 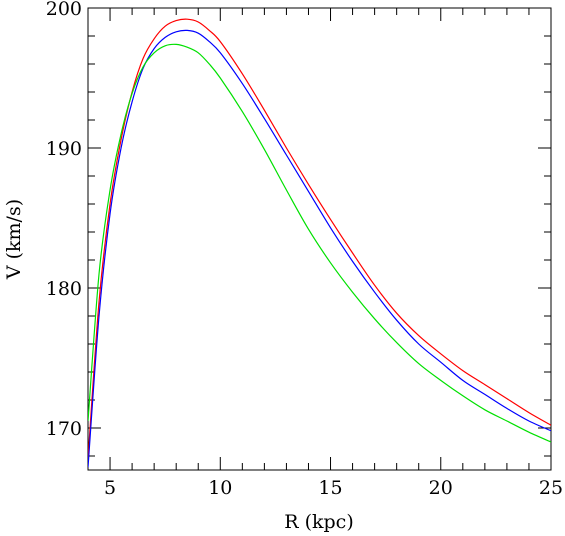 What do you see at coordinates (551, 488) in the screenshot?
I see `x-tick-label: 25` at bounding box center [551, 488].